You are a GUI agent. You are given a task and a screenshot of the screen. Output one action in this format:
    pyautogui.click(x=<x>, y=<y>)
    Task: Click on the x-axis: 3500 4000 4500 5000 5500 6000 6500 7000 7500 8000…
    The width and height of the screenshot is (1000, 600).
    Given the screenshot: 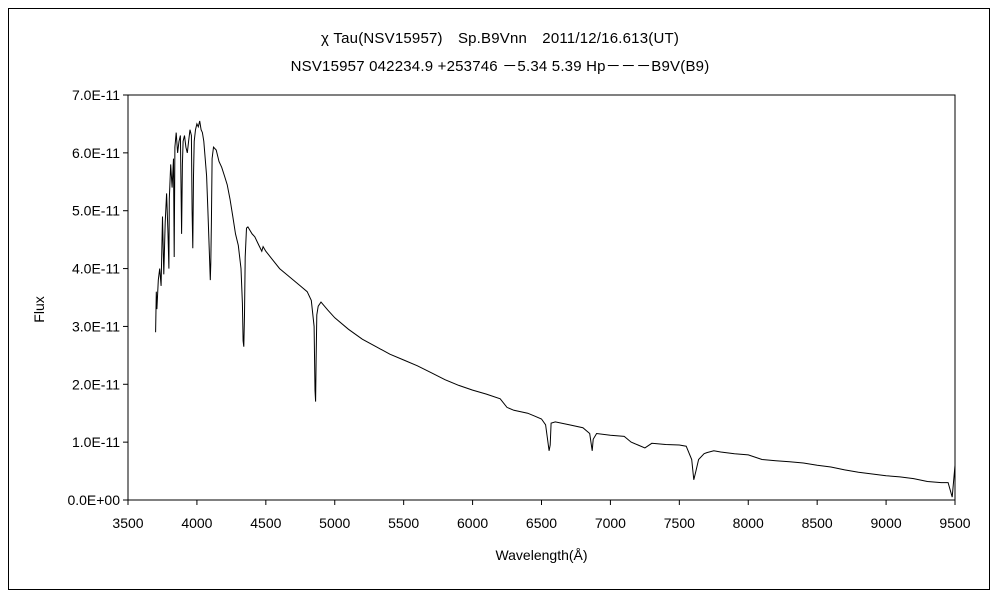 What is the action you would take?
    pyautogui.click(x=541, y=515)
    